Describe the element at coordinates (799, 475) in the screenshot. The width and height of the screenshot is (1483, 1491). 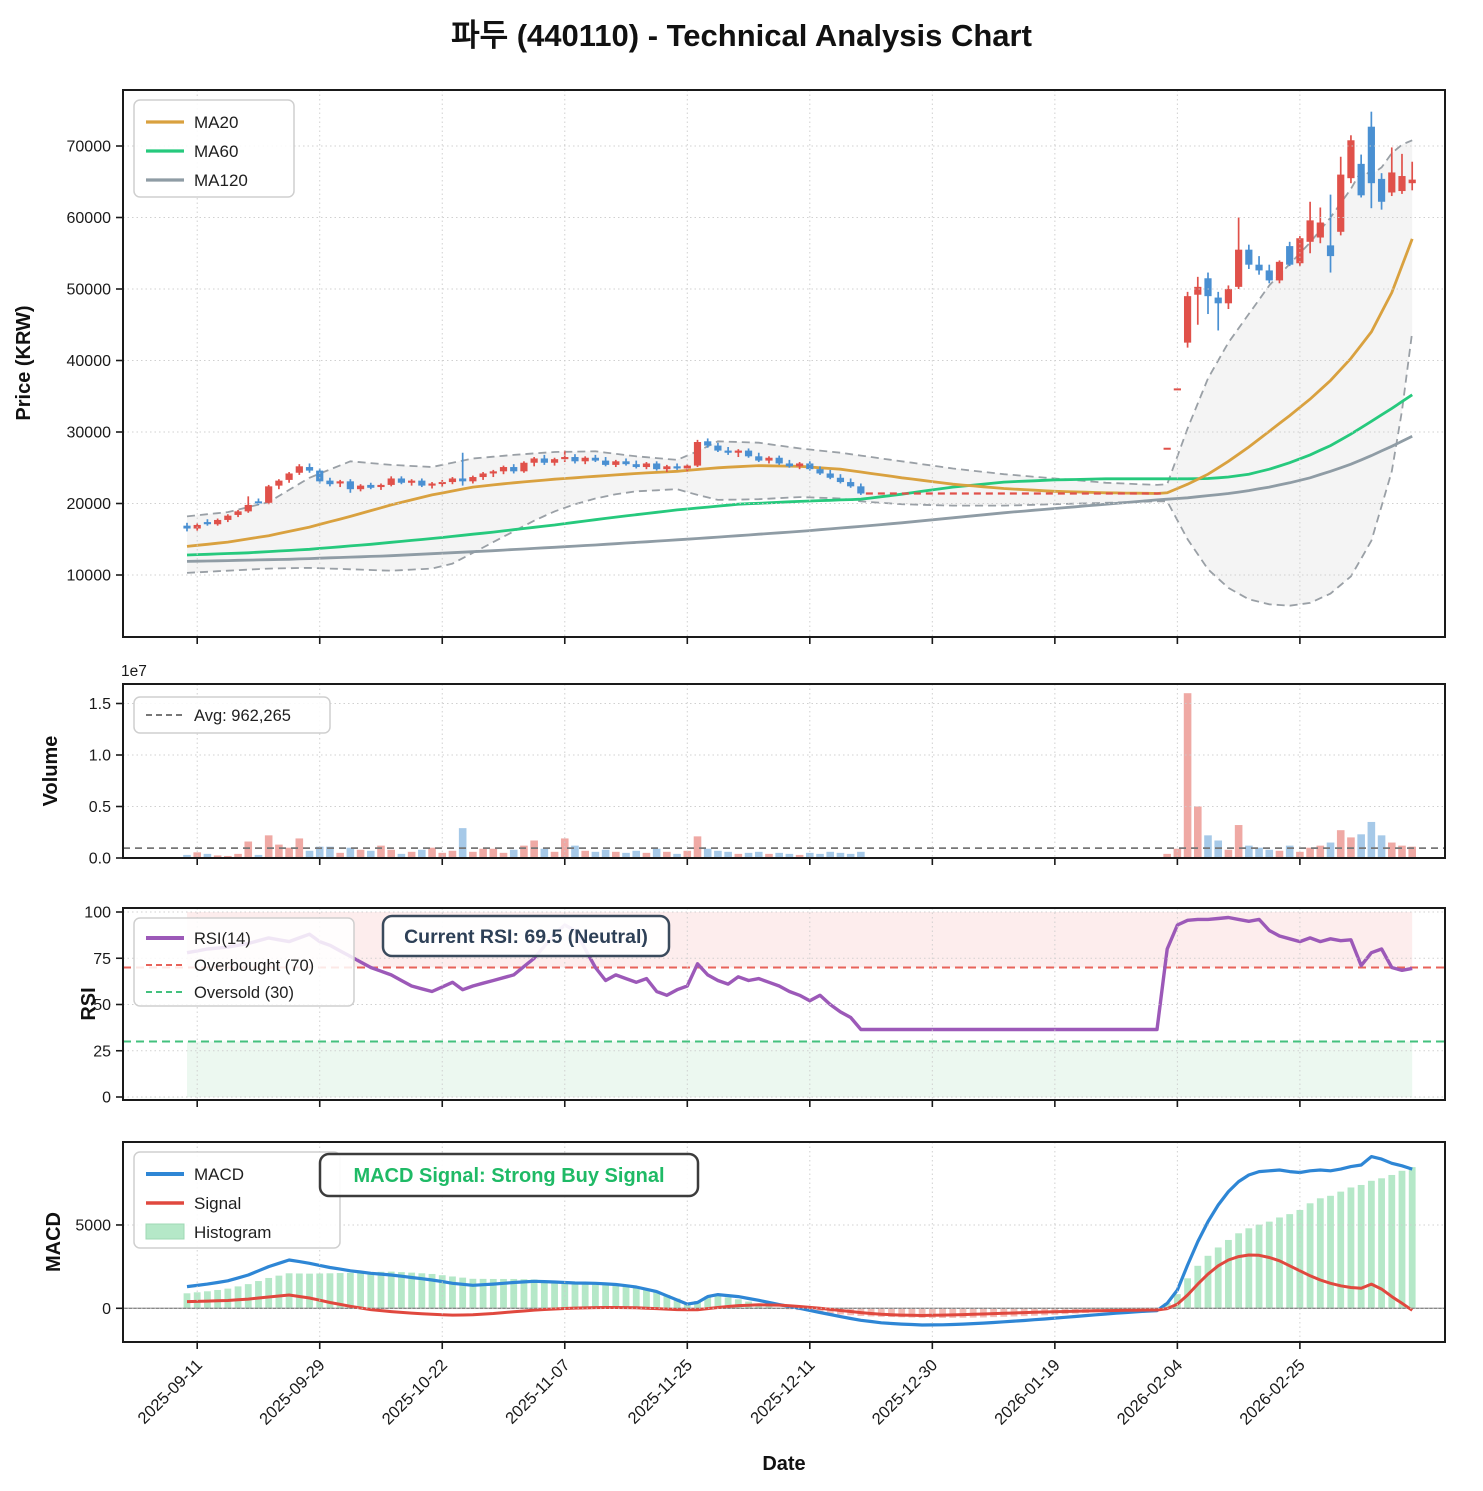
I see `ma60-line` at that location.